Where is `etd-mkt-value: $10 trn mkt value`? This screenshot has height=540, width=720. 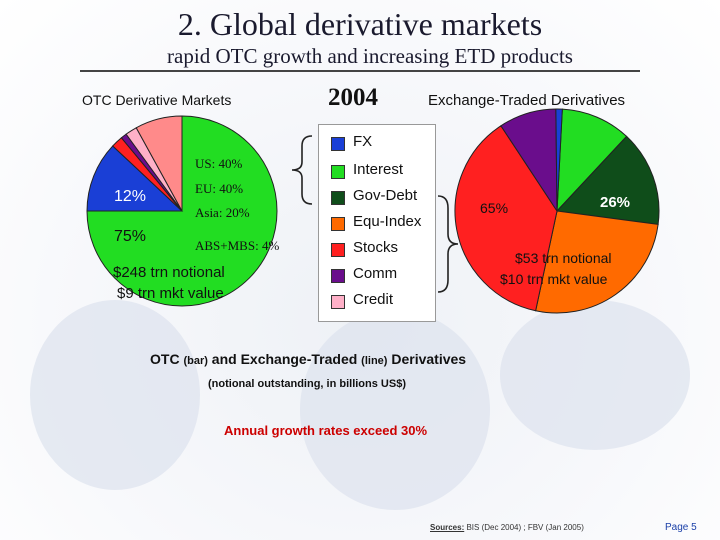
etd-mkt-value: $10 trn mkt value is located at coordinates (554, 279).